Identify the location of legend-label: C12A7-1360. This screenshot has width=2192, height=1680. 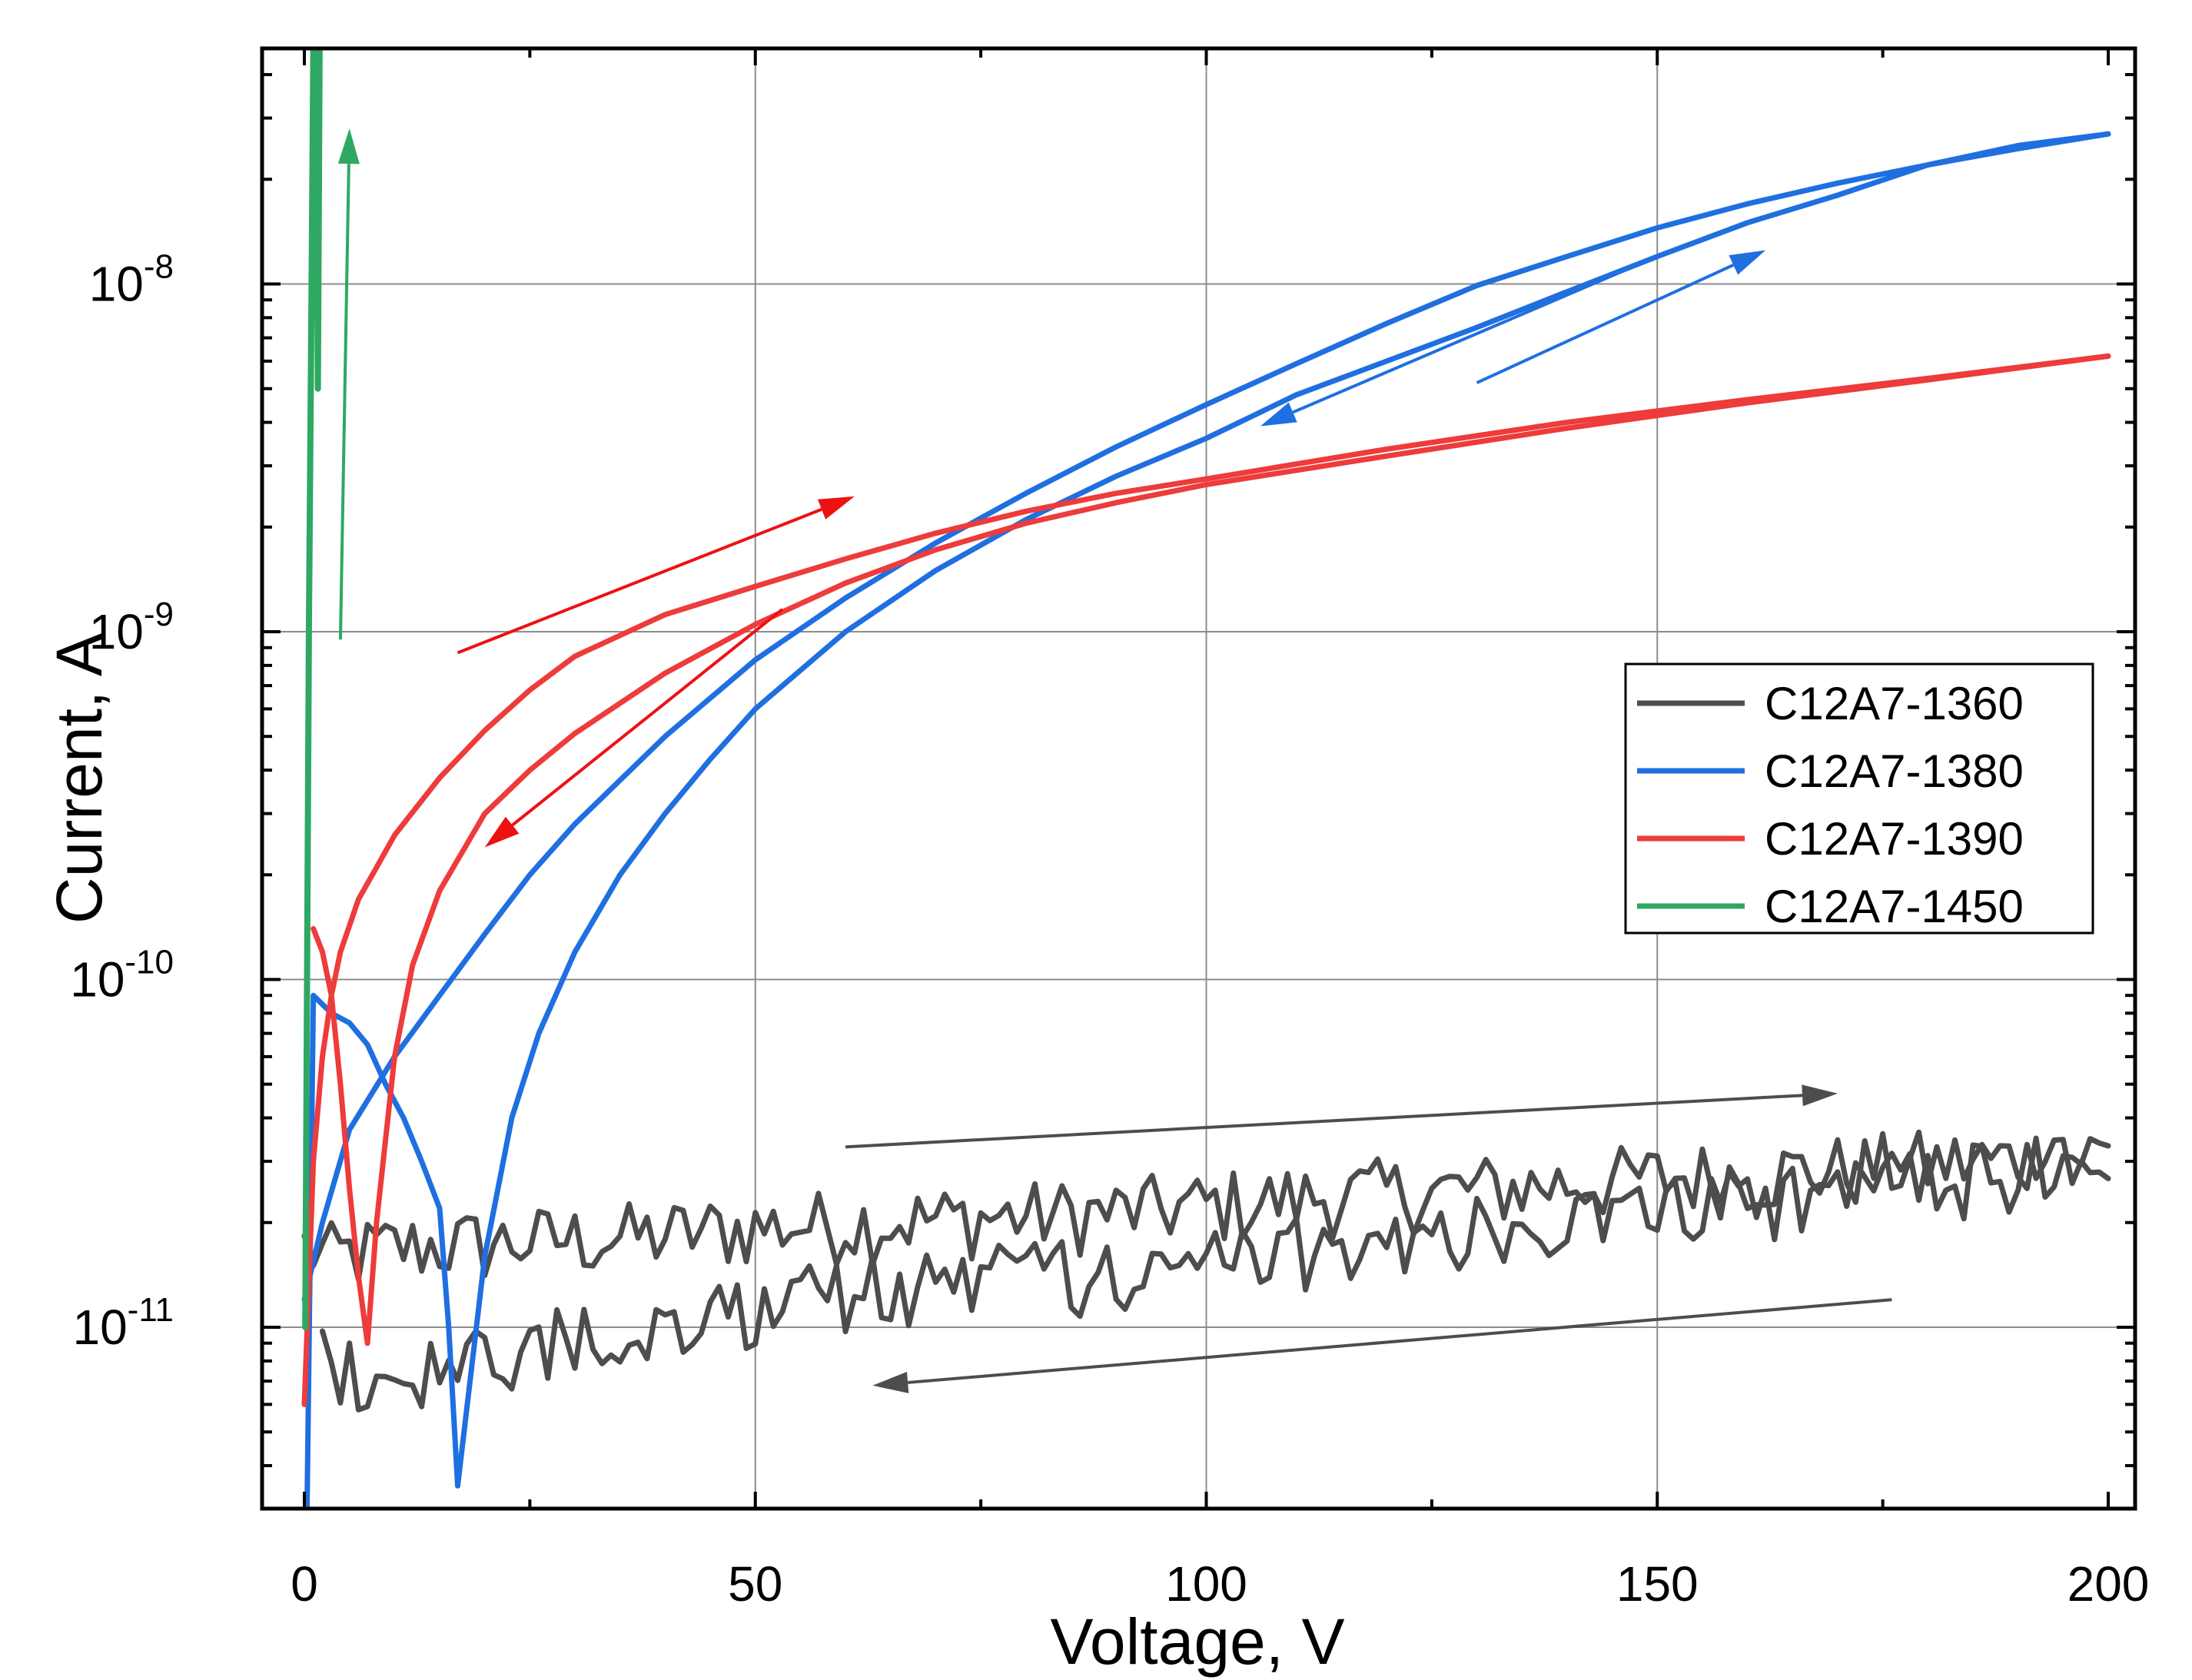
(1894, 704).